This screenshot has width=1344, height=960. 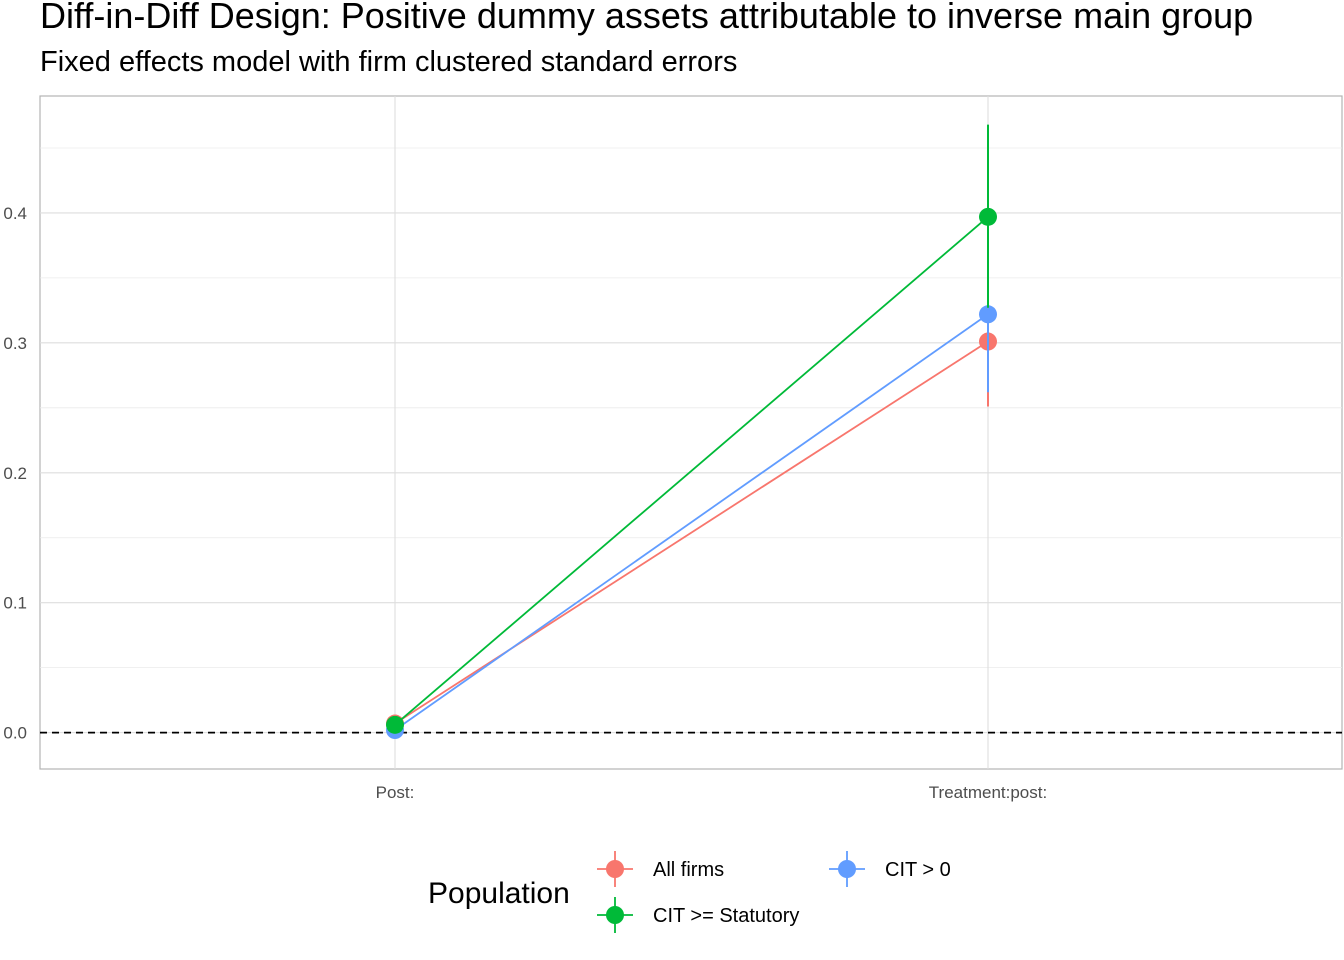 I want to click on legend-item: CIT >= Statutory, so click(x=698, y=915).